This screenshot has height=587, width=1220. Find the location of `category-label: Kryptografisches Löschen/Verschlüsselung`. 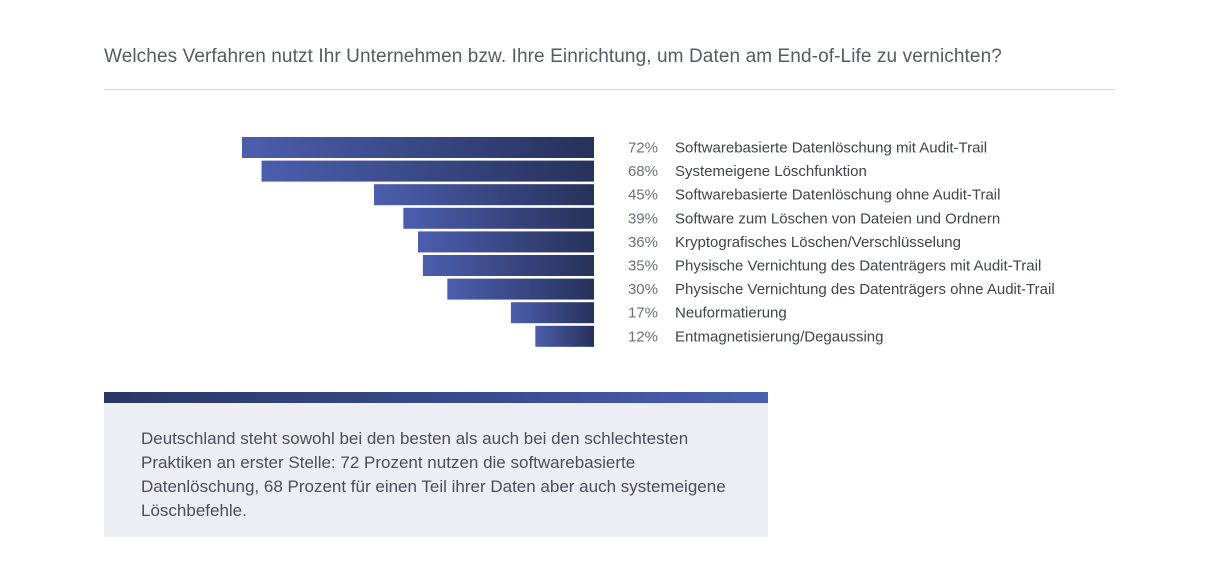

category-label: Kryptografisches Löschen/Verschlüsselung is located at coordinates (818, 242).